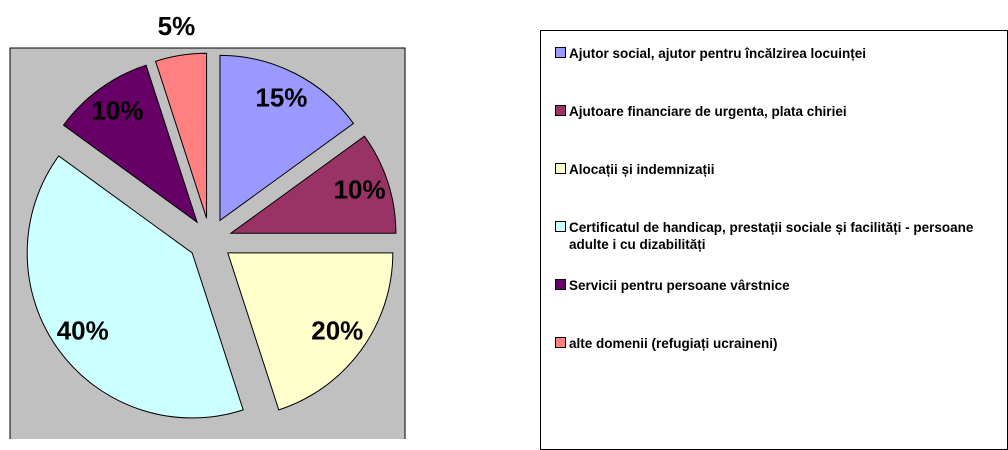 This screenshot has width=1008, height=450. I want to click on data-label: 15%, so click(281, 98).